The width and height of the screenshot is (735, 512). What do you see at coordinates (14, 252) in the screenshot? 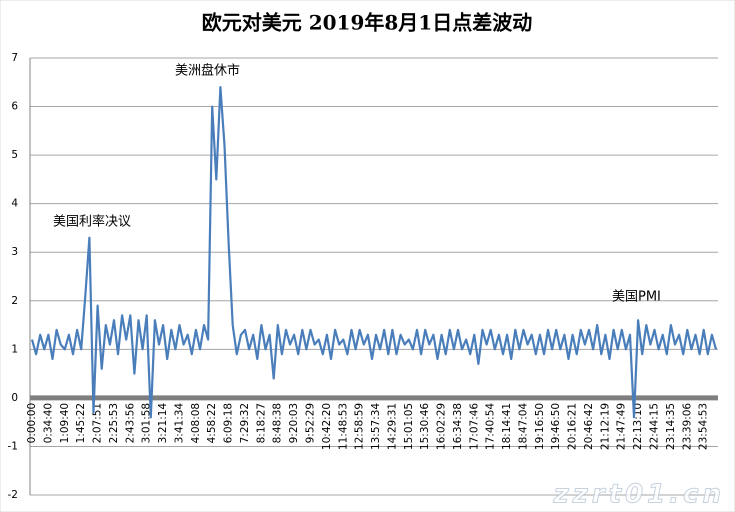
I see `y-tick-label: 3` at bounding box center [14, 252].